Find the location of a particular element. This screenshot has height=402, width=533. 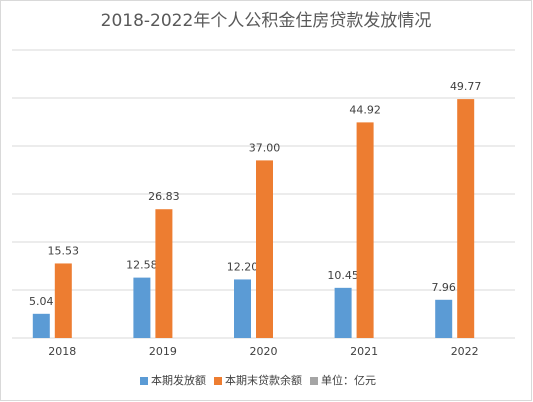

x-tick-label: 2018 is located at coordinates (62, 351).